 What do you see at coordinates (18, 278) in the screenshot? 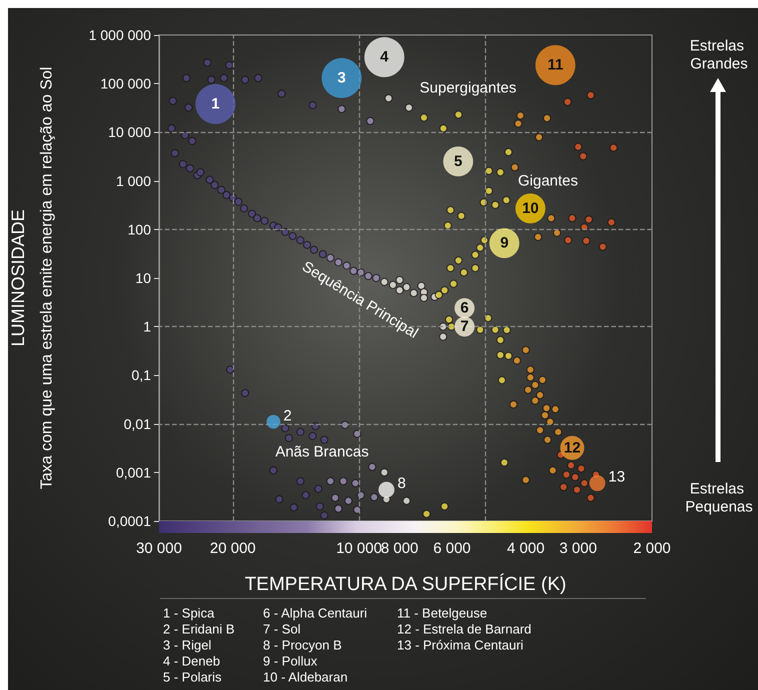
I see `y-axis-title: LUMINOSIDADE` at bounding box center [18, 278].